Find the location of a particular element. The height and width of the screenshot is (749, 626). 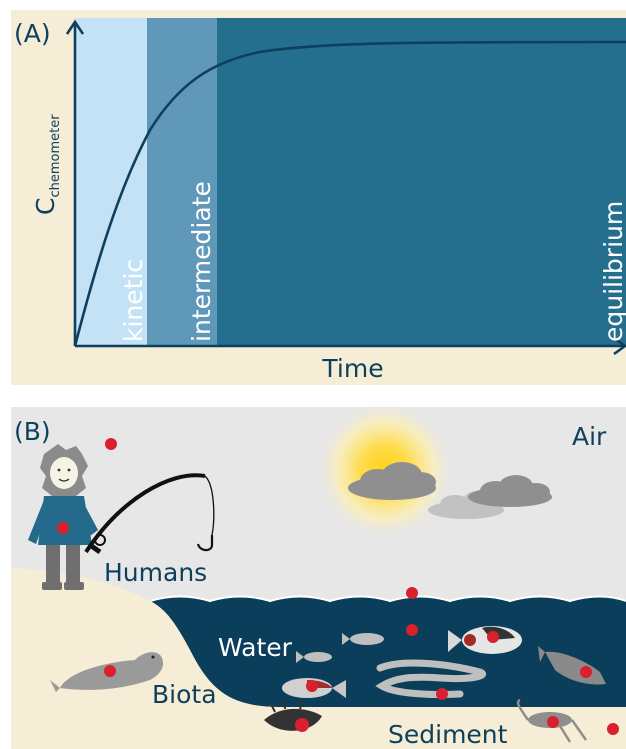

water-body is located at coordinates (388, 651).